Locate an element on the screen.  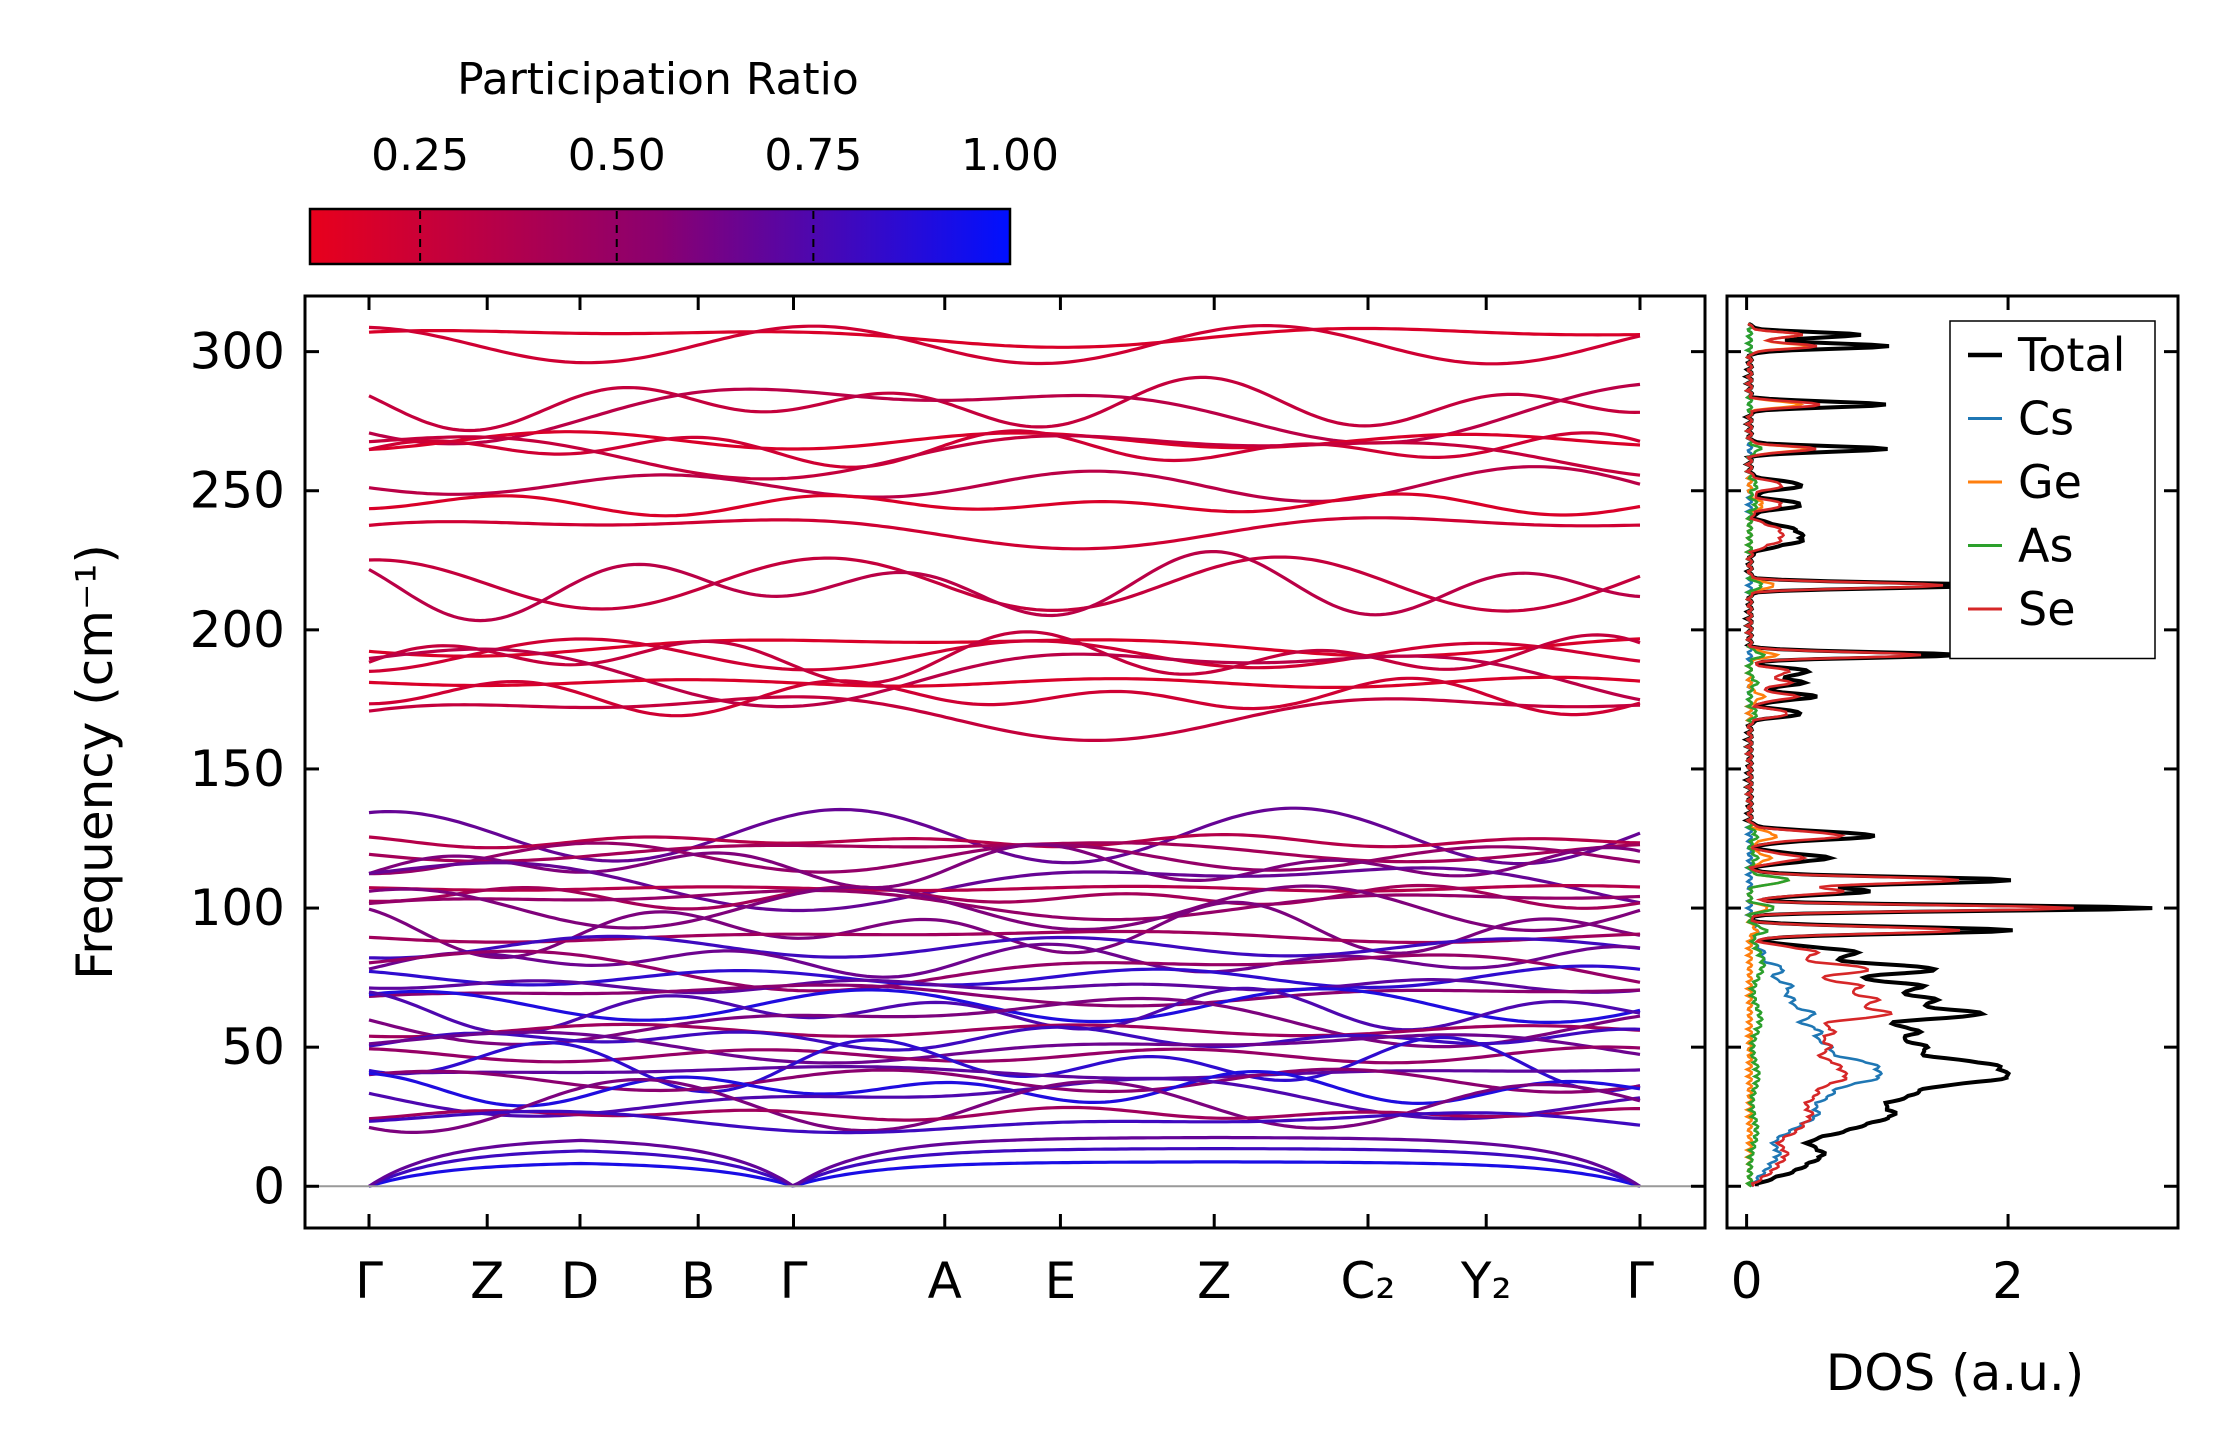
kpoint-label: A is located at coordinates (945, 1281).